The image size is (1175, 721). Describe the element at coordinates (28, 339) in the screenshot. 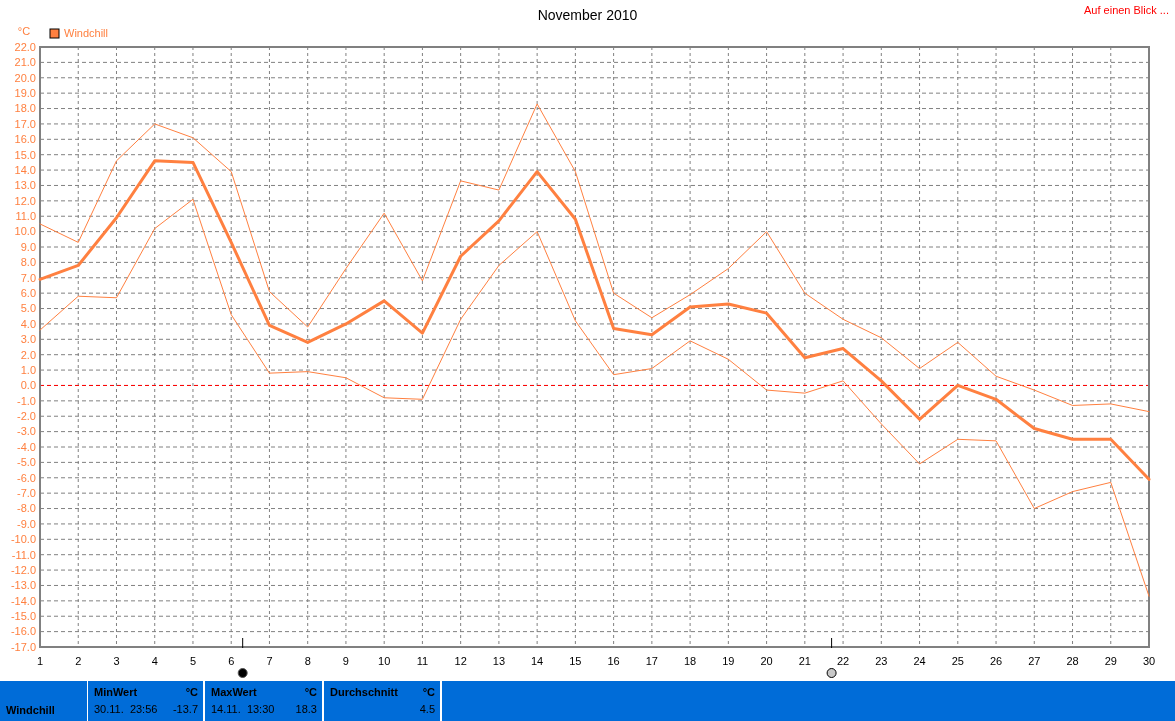

I see `y-tick-label: 3.0` at that location.